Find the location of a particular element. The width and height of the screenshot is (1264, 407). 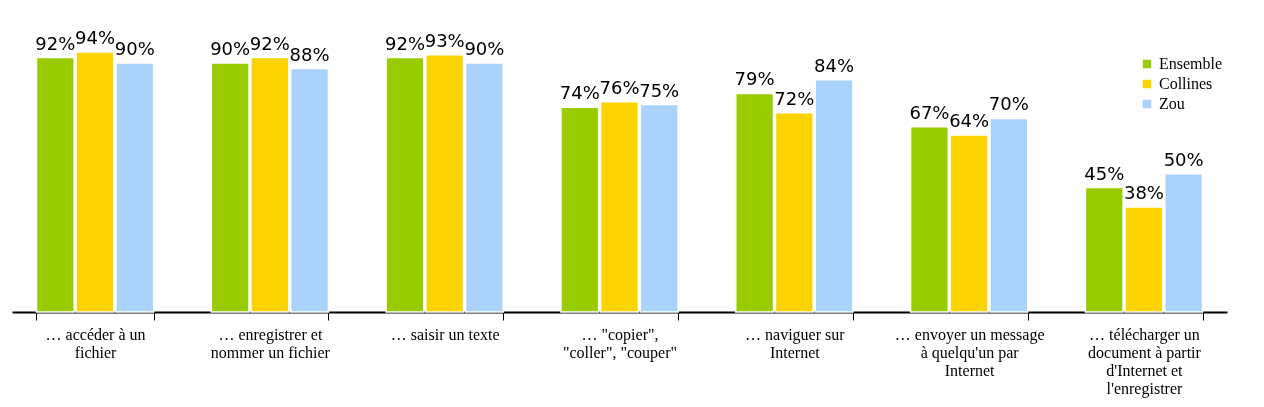

data-label: 38% is located at coordinates (1143, 192).